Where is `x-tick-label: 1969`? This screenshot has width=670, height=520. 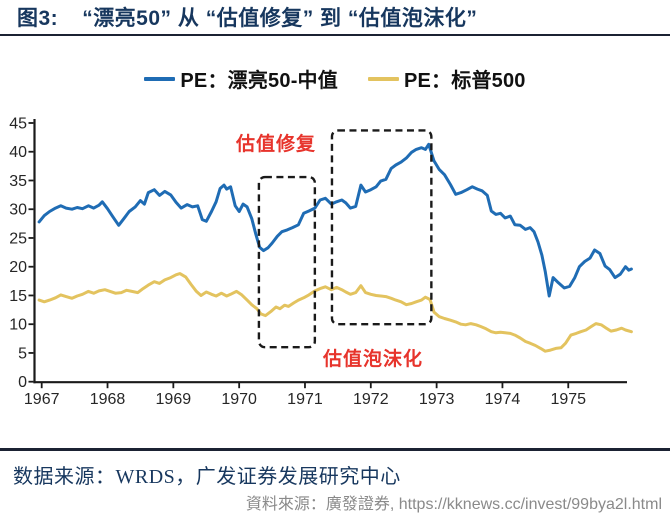
x-tick-label: 1969 is located at coordinates (174, 399).